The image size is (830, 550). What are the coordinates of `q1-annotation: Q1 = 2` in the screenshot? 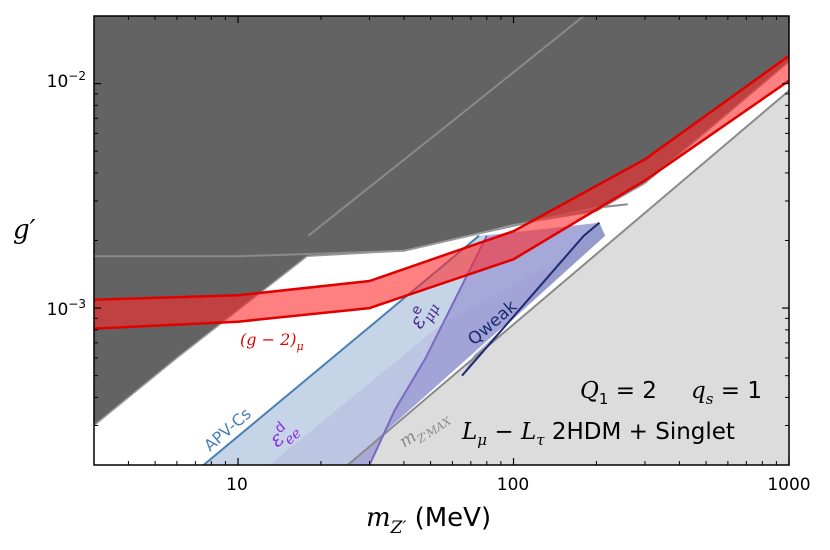 It's located at (618, 393).